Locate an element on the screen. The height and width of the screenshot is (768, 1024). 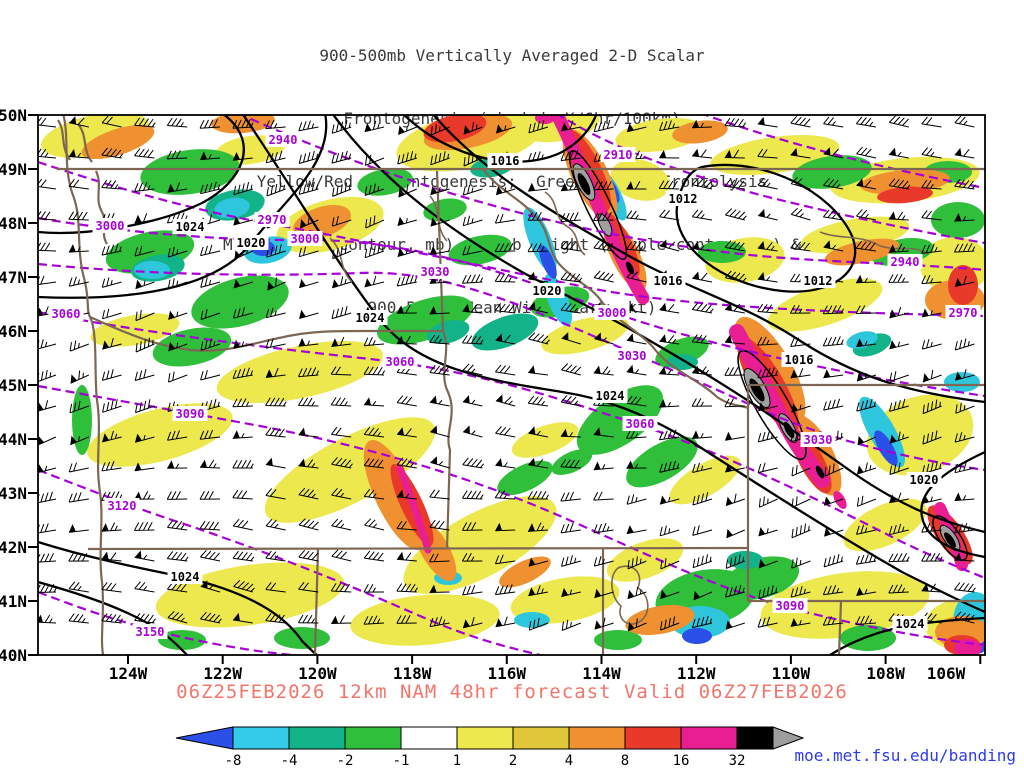
lat-label: 41N is located at coordinates (13, 601).